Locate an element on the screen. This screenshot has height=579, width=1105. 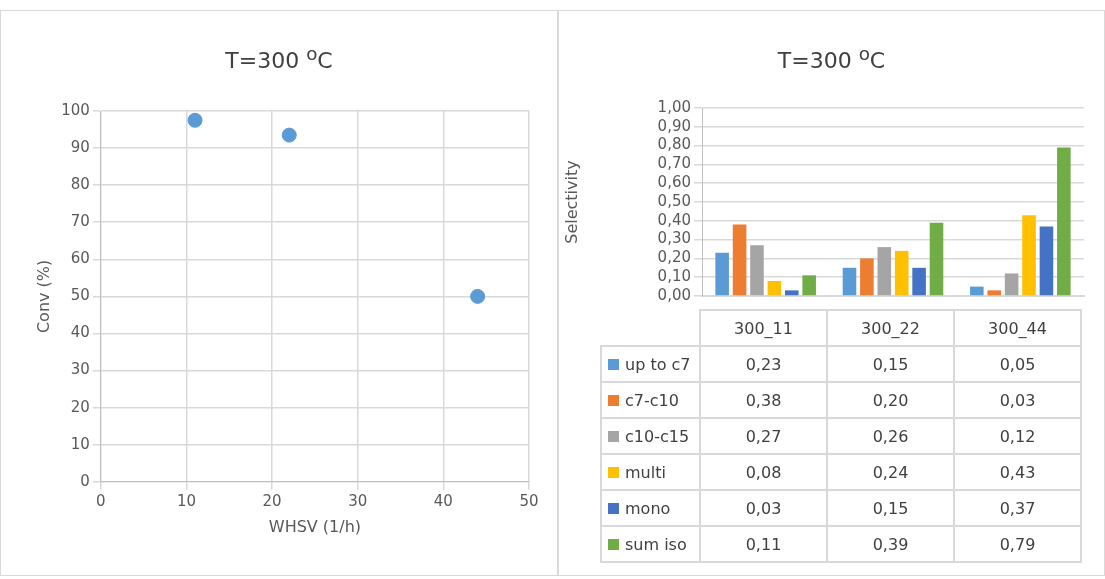
legend-label: c7-c10 is located at coordinates (650, 400).